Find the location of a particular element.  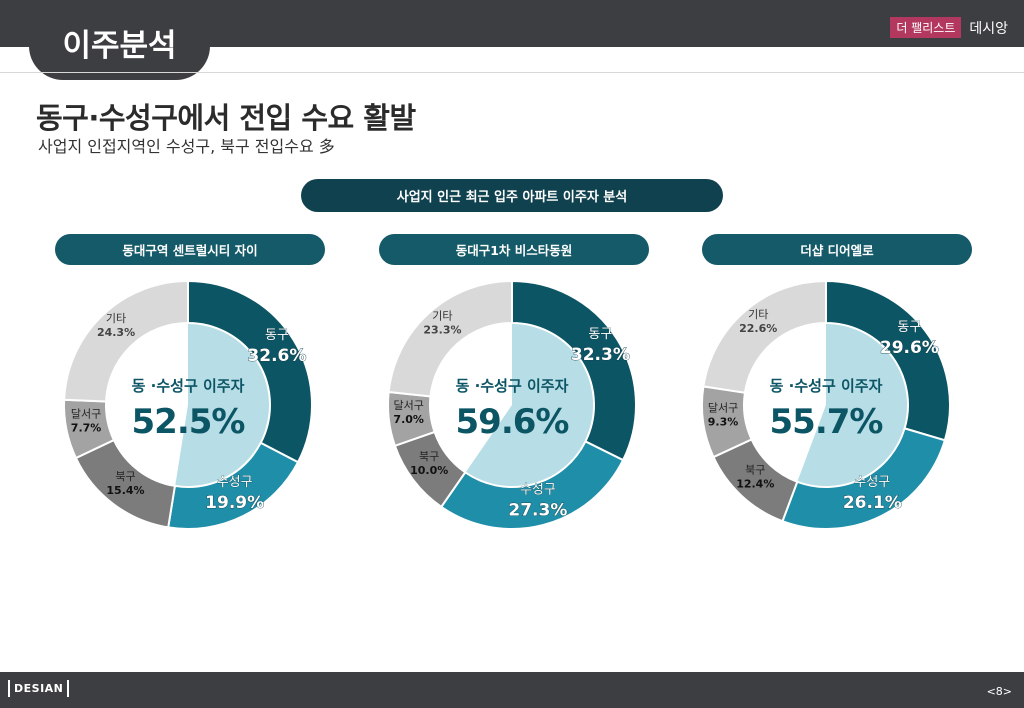

chart-title-1: 동대구역 센트럴시티 자이 is located at coordinates (190, 249).